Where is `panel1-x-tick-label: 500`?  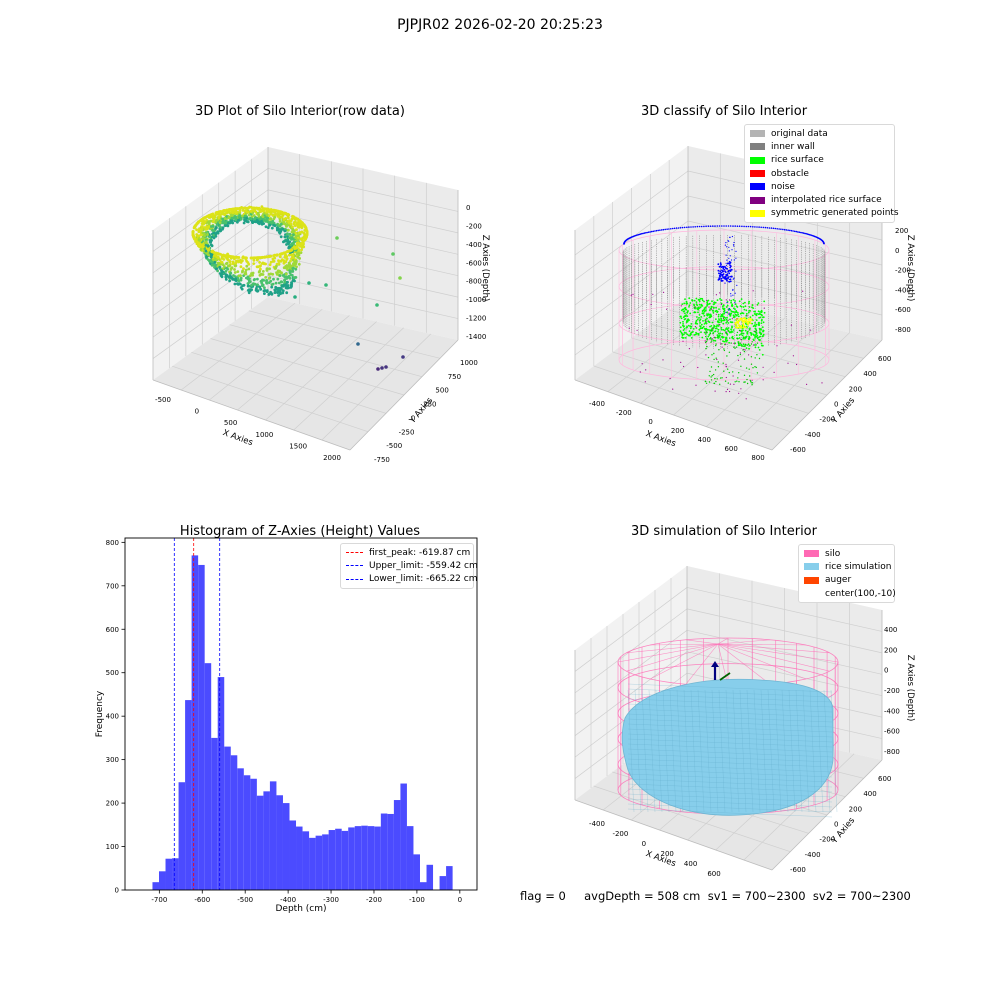 panel1-x-tick-label: 500 is located at coordinates (230, 423).